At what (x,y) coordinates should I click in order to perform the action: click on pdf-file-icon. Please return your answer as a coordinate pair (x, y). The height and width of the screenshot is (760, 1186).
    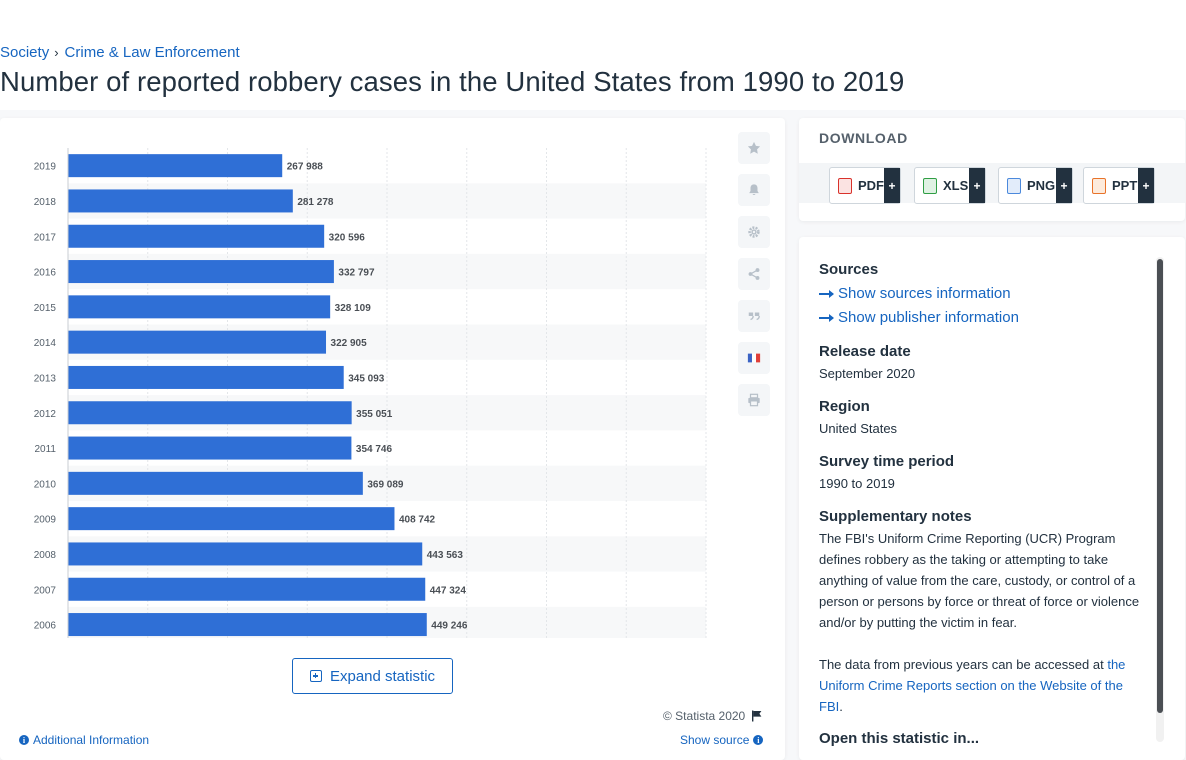
    Looking at the image, I should click on (845, 185).